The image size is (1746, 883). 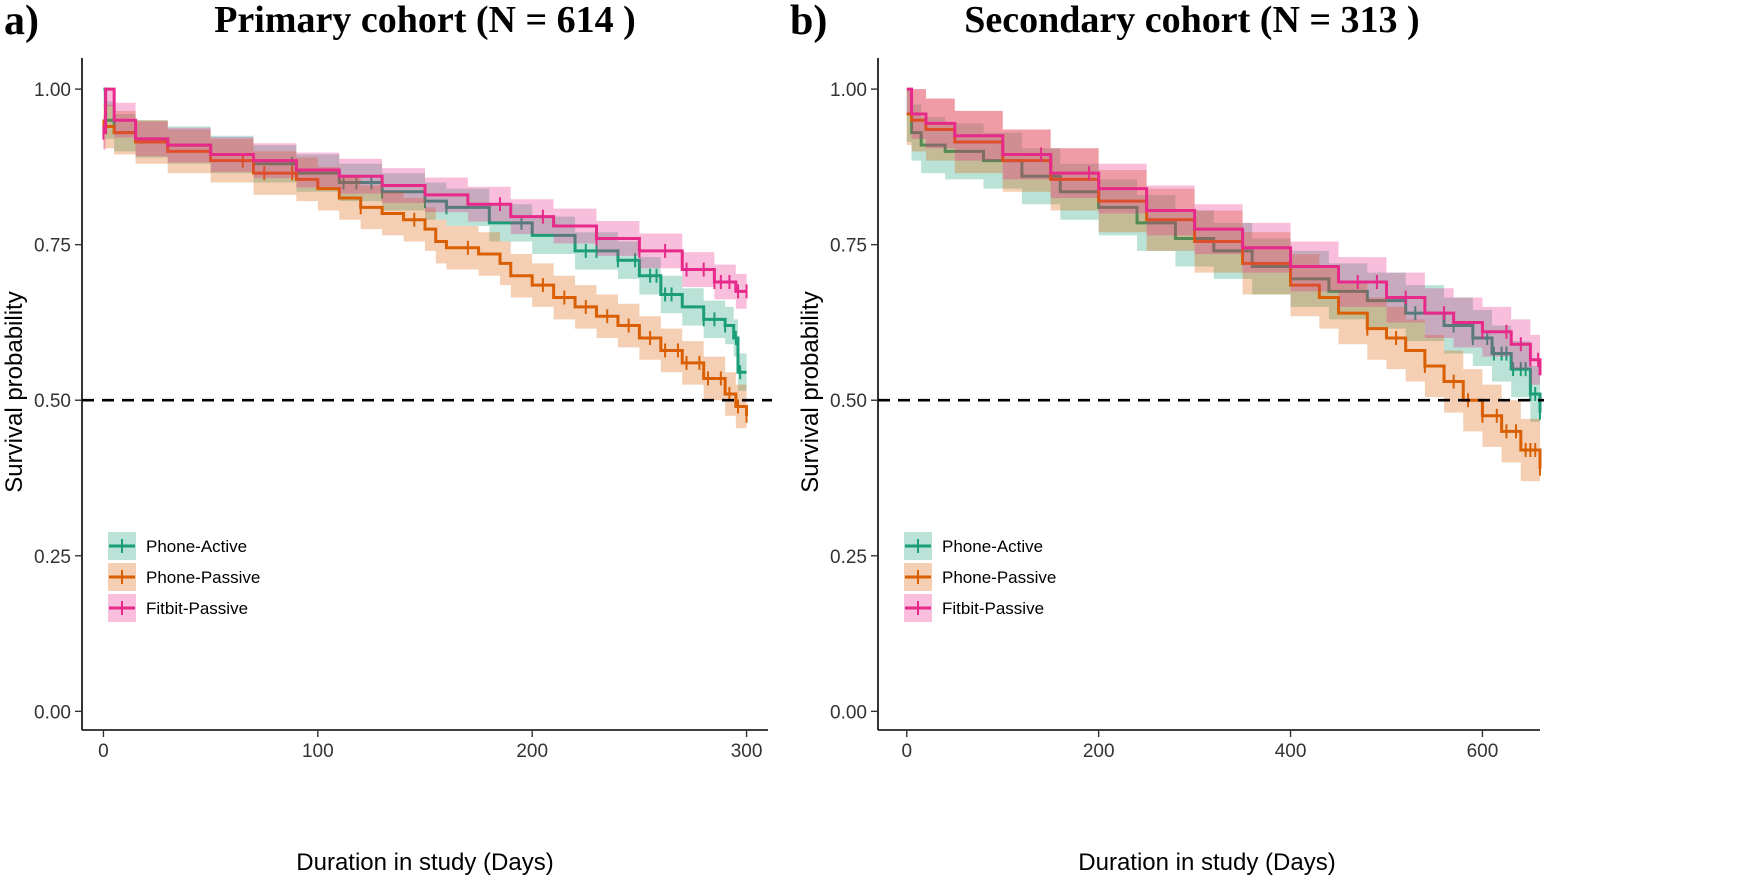 I want to click on x-tick-label: 400, so click(x=1291, y=751).